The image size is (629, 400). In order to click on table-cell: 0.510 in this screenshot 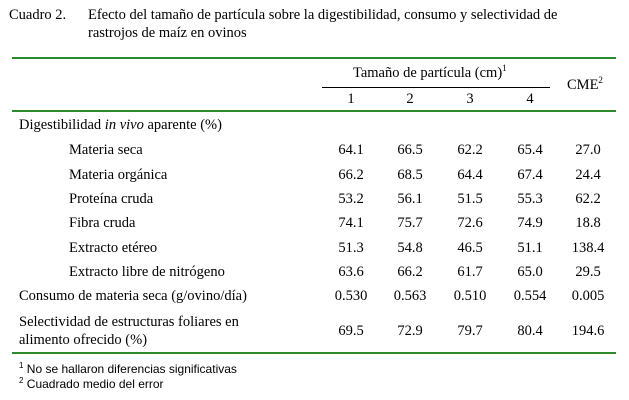, I will do `click(470, 296)`.